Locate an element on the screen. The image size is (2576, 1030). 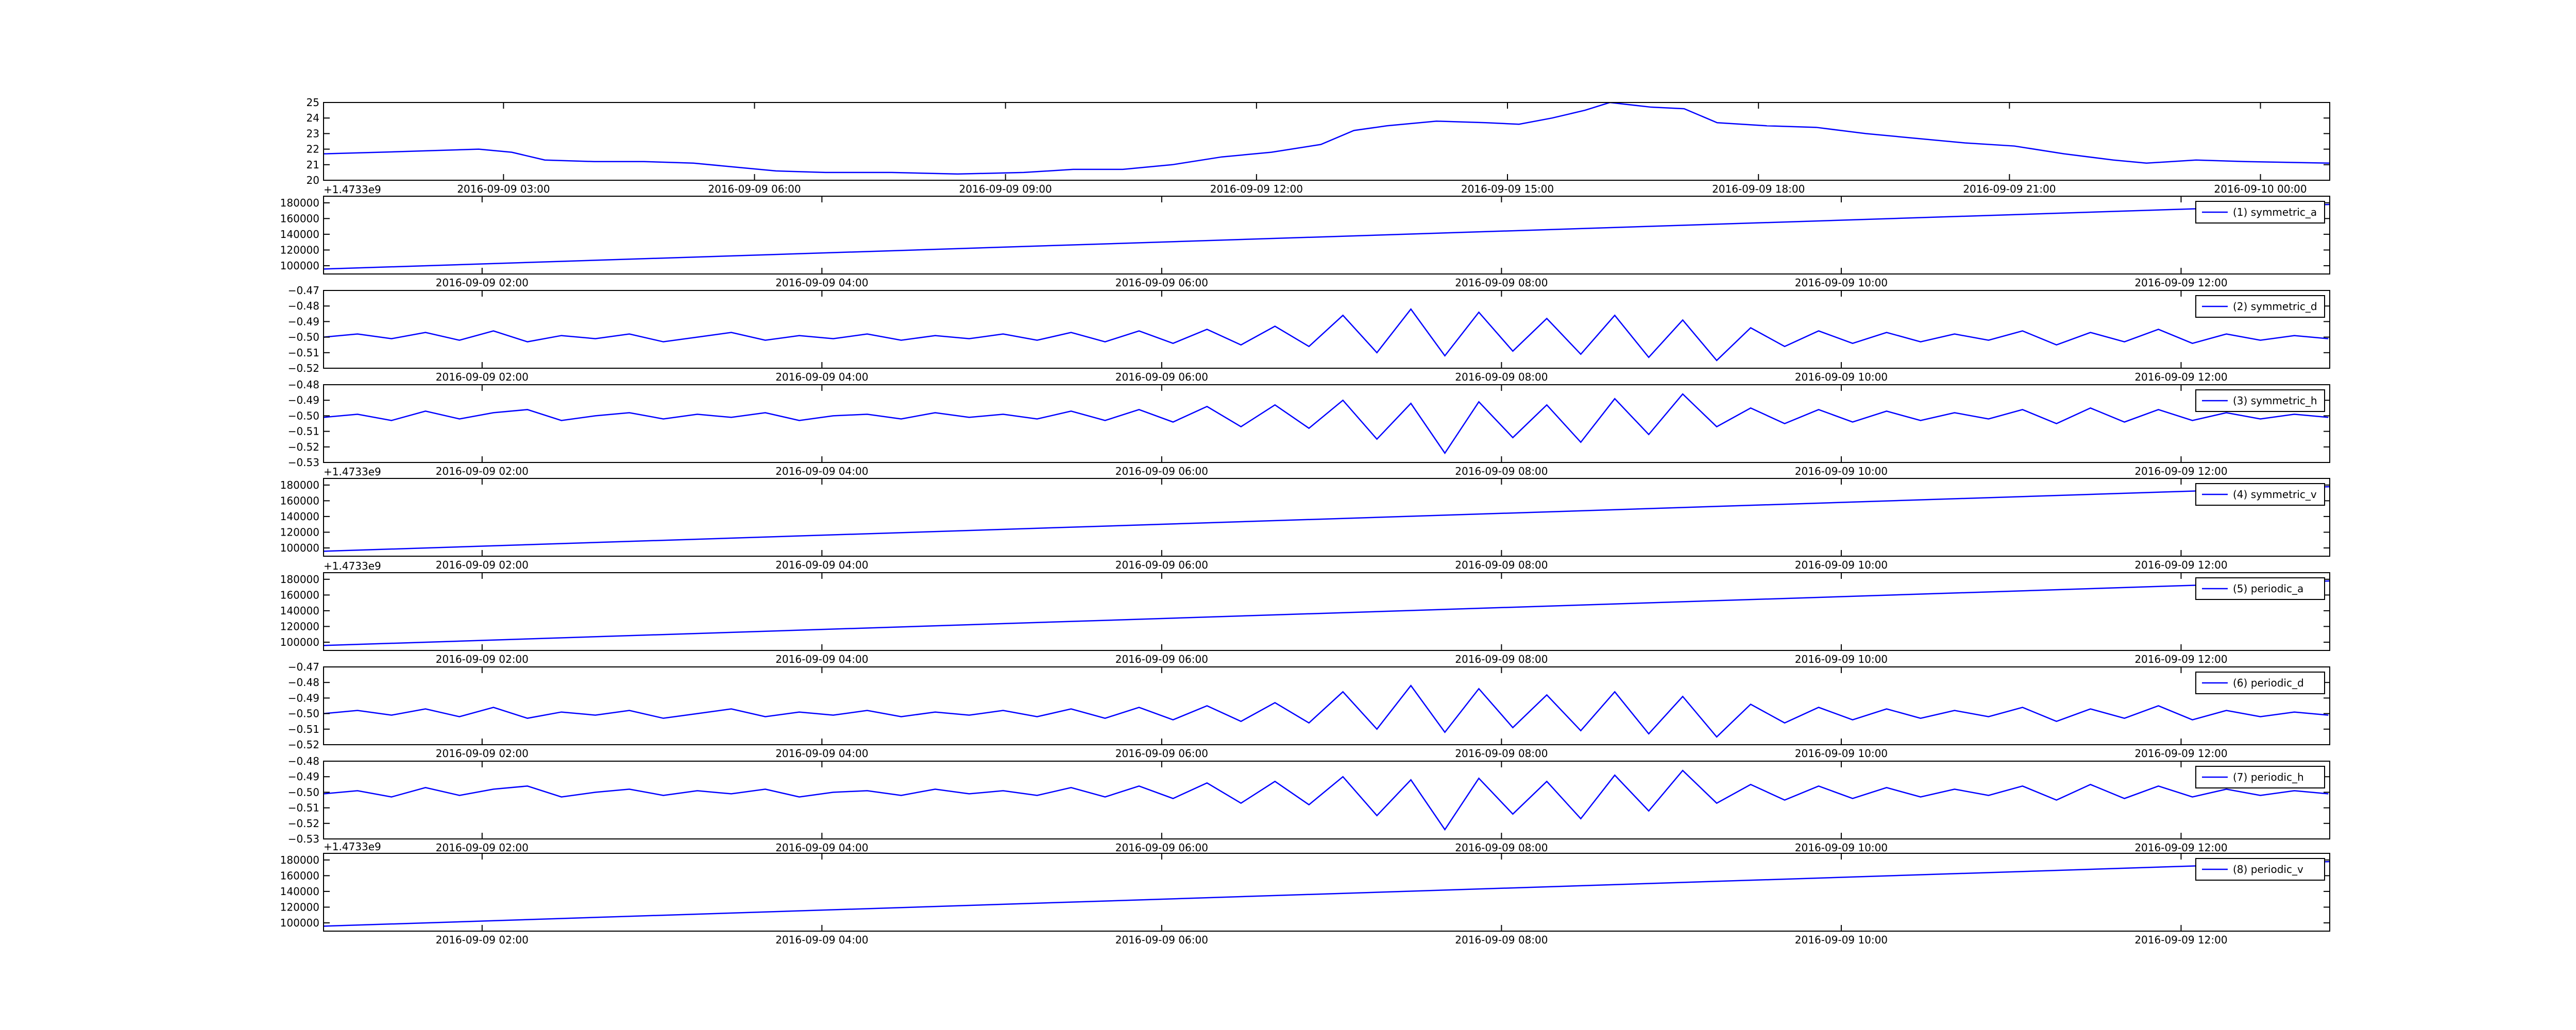
x-tick-label: 2016-09-09 18:00 is located at coordinates (1758, 189).